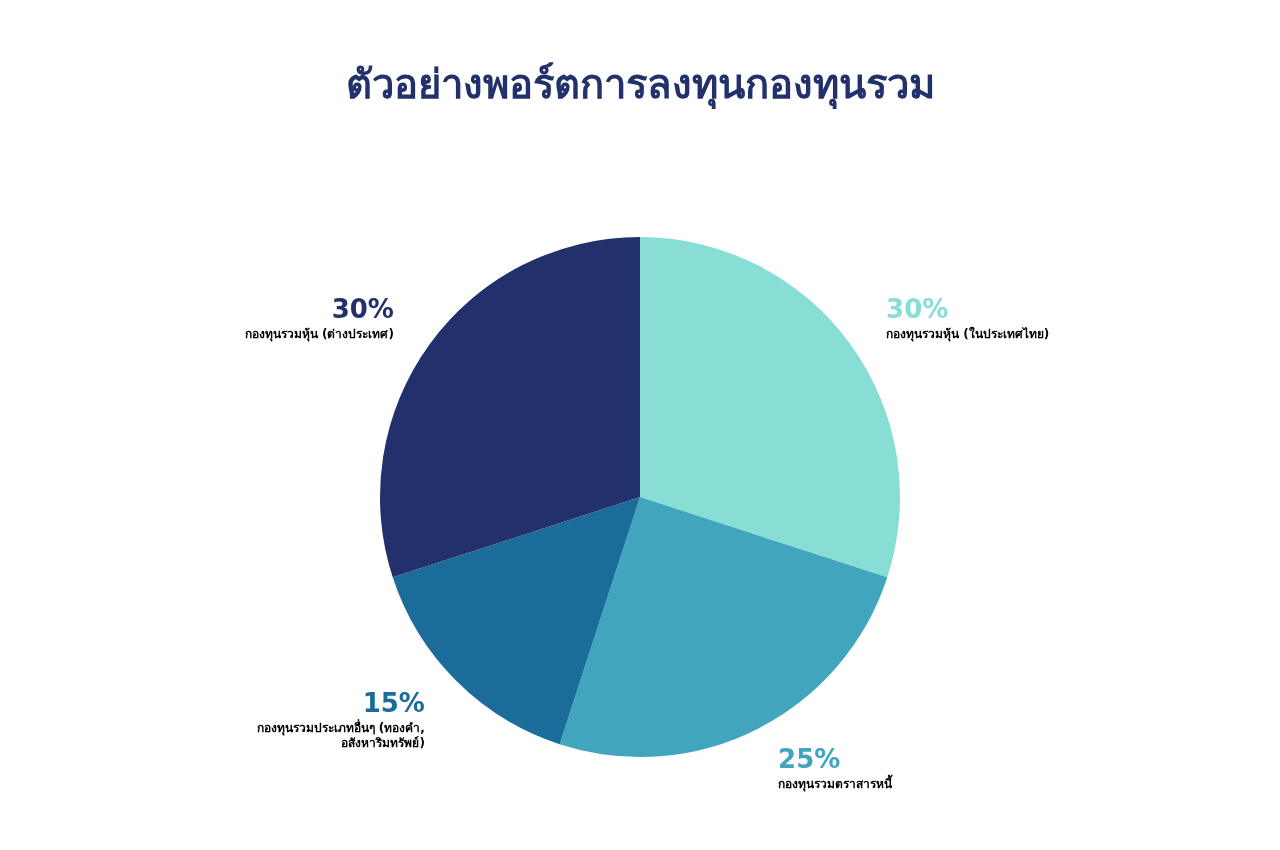  What do you see at coordinates (393, 703) in the screenshot?
I see `data-label: 15%` at bounding box center [393, 703].